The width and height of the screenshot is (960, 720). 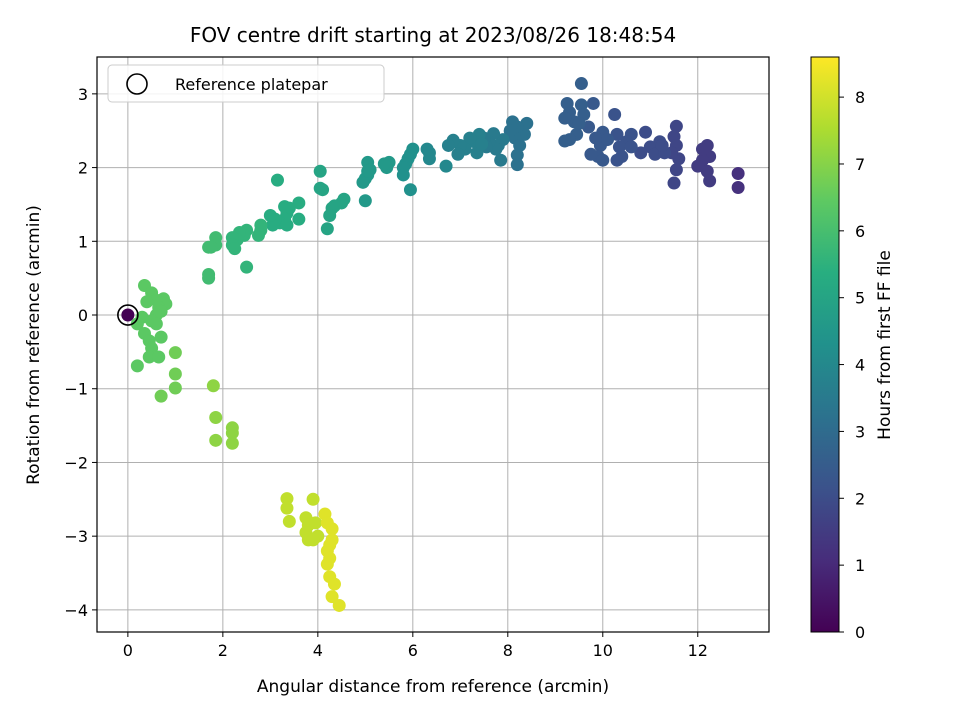 What do you see at coordinates (318, 650) in the screenshot?
I see `x-tick-label: 4` at bounding box center [318, 650].